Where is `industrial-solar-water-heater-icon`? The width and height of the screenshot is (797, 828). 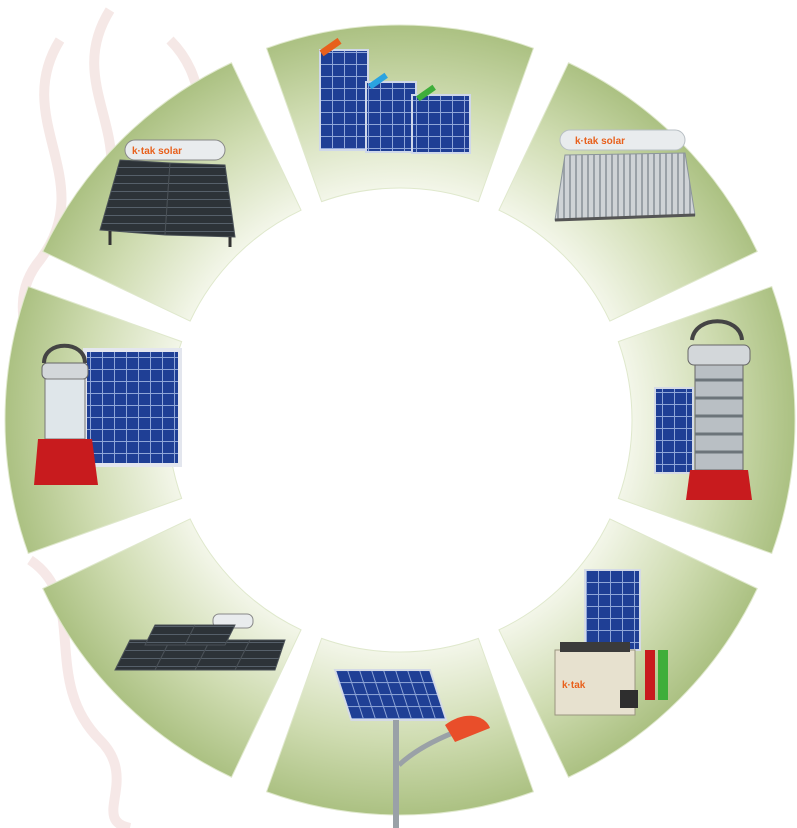
industrial-solar-water-heater-icon is located at coordinates (200, 642).